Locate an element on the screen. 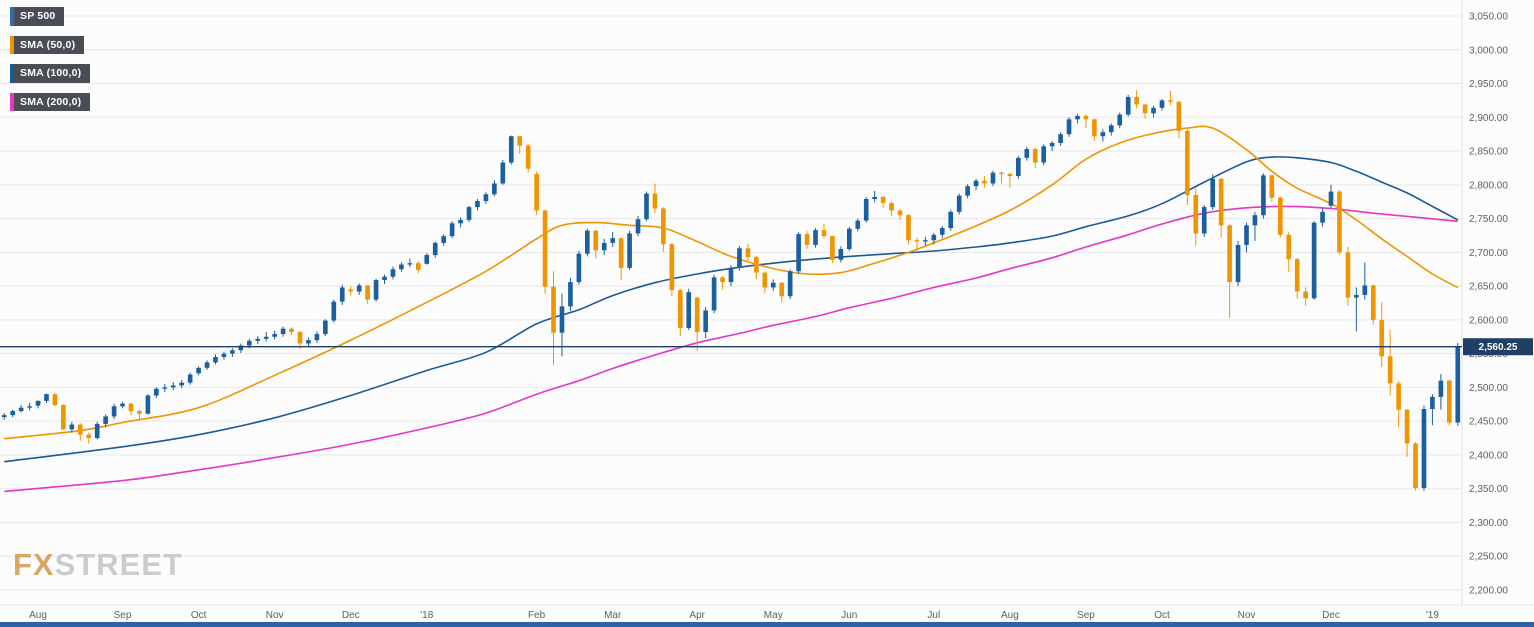 The width and height of the screenshot is (1534, 627). svg-text: 2,560.25 is located at coordinates (1498, 347).